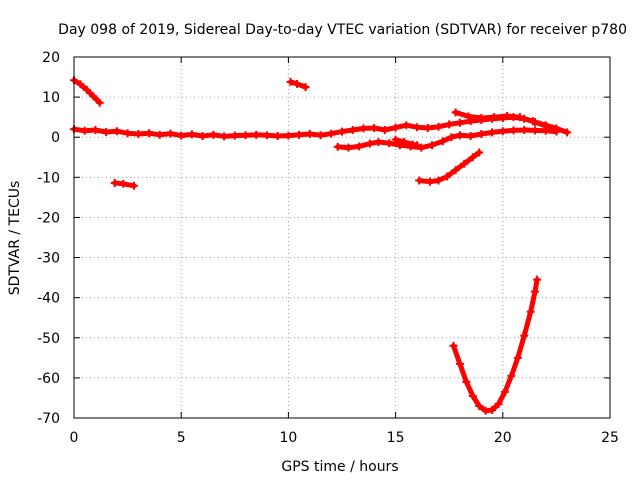 The width and height of the screenshot is (640, 480). What do you see at coordinates (48, 419) in the screenshot?
I see `y-tick-label: -70` at bounding box center [48, 419].